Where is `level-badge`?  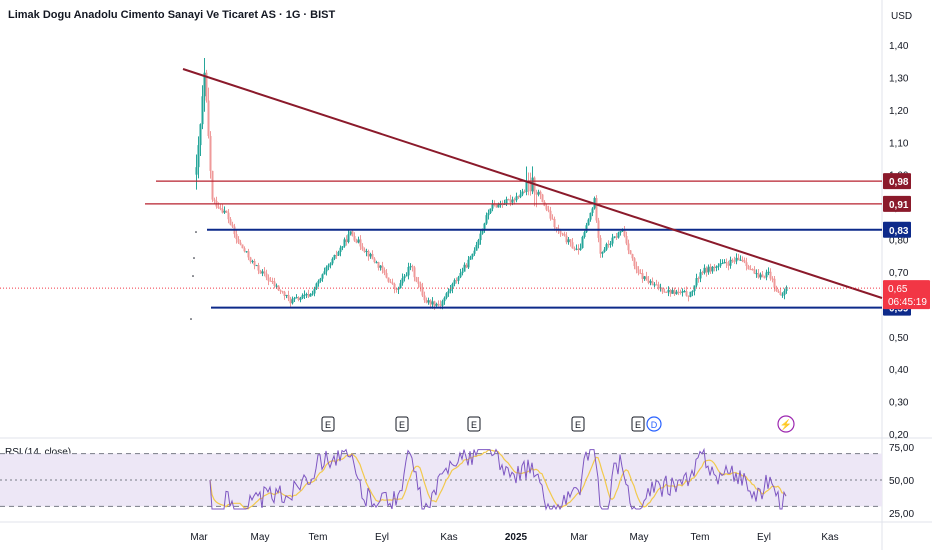 level-badge is located at coordinates (897, 229).